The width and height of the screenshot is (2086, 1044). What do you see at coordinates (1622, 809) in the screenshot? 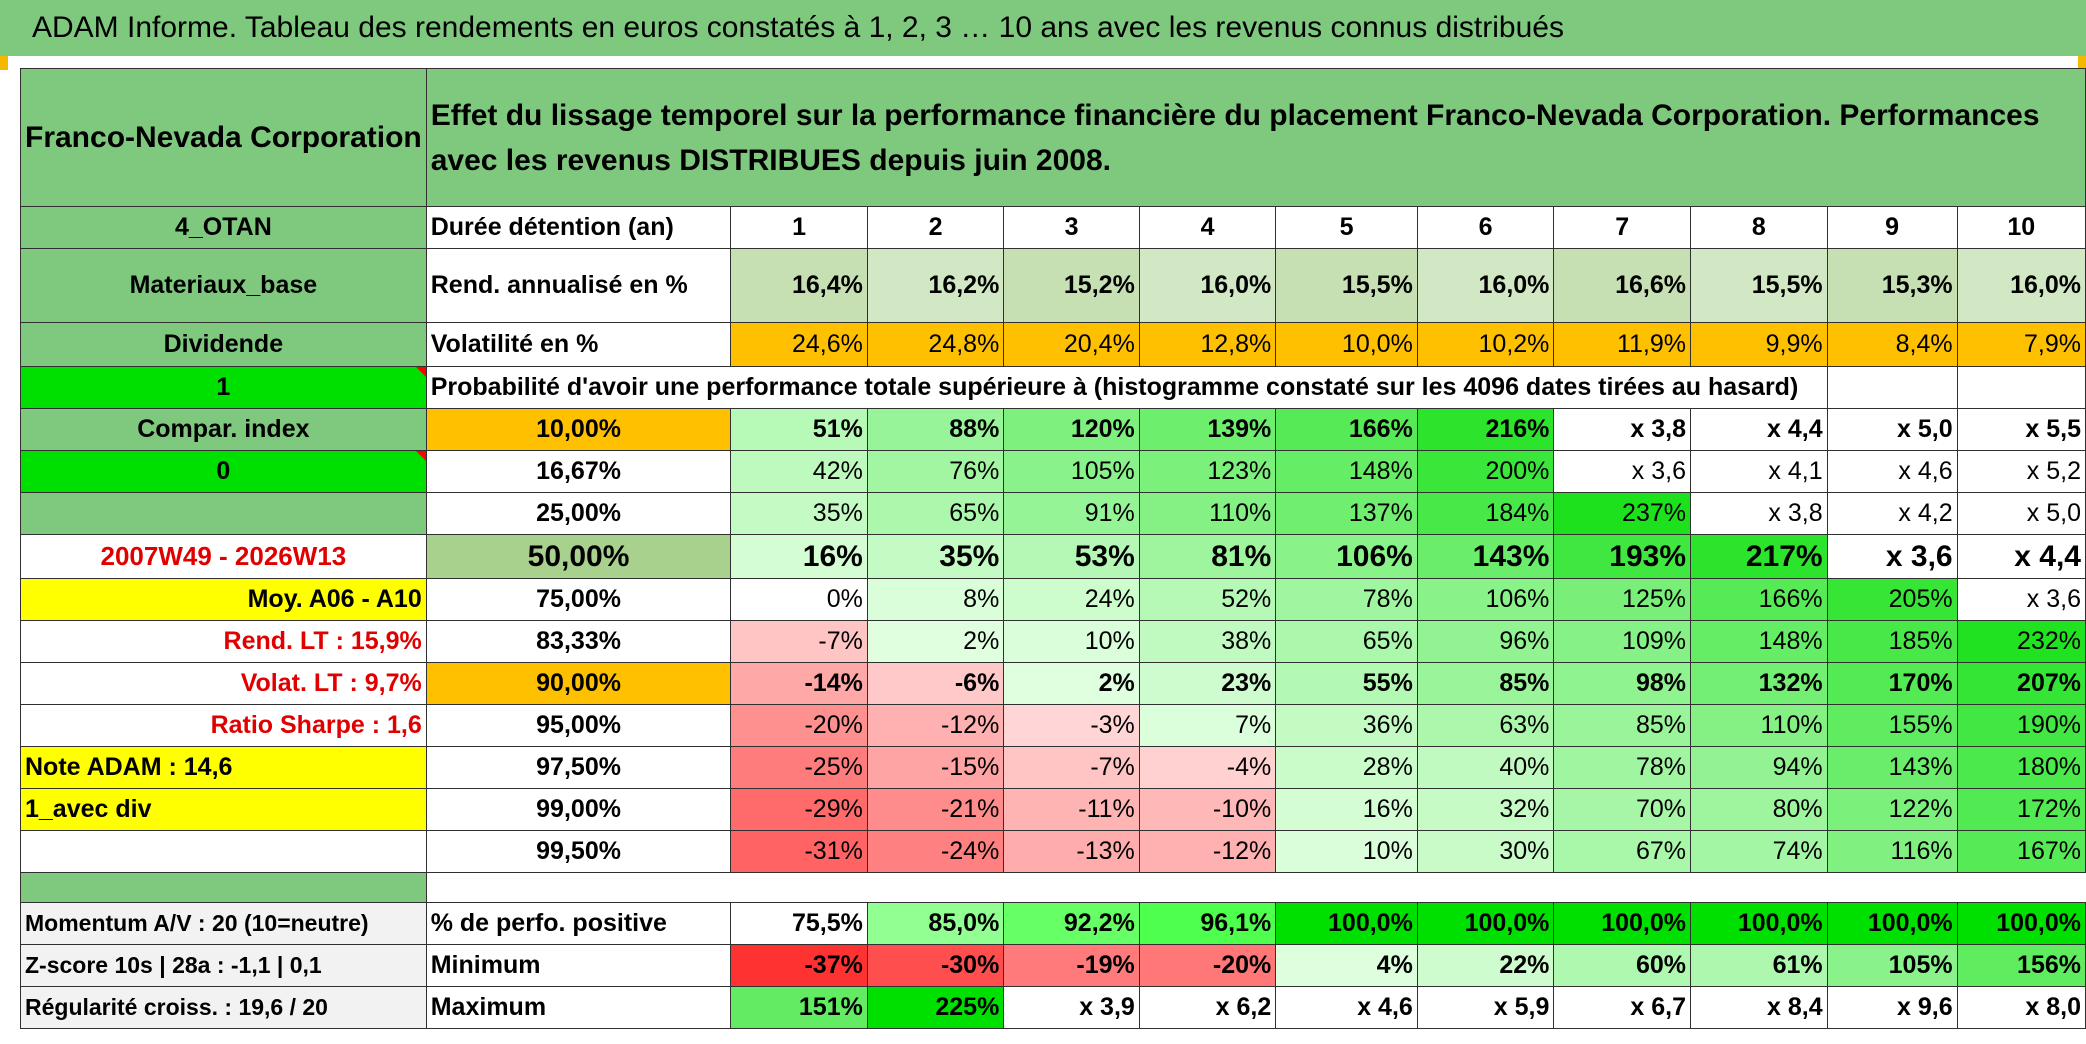
I see `prob-cell: 70%` at bounding box center [1622, 809].